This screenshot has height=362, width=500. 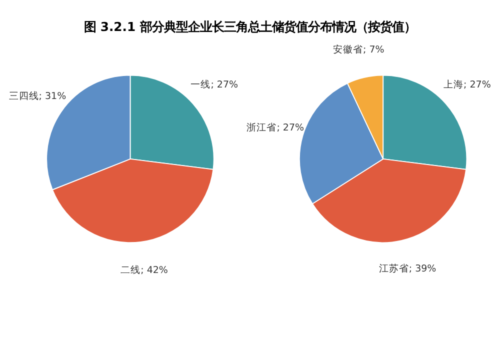 I want to click on chart-title: 图 3.2.1 部分典型企业长三角总土储货值分布情况（按货值）, so click(x=250, y=27).